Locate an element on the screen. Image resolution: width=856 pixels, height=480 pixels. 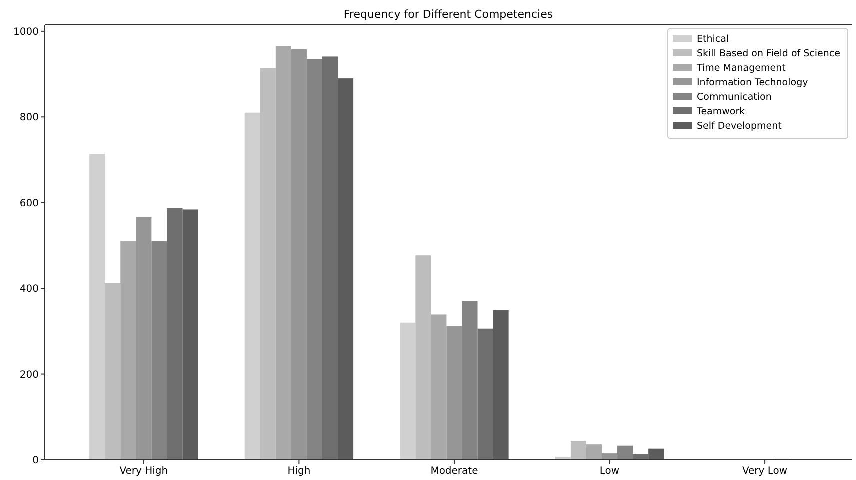
y-tick-label: 800 is located at coordinates (29, 118).